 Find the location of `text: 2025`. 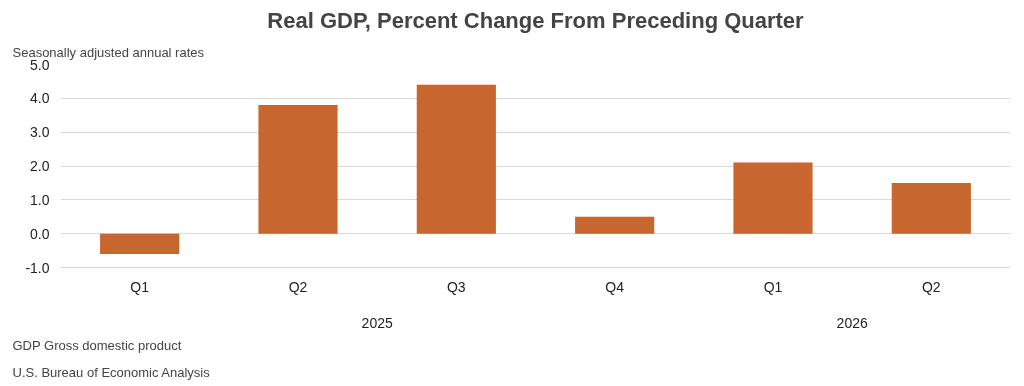

text: 2025 is located at coordinates (377, 322).